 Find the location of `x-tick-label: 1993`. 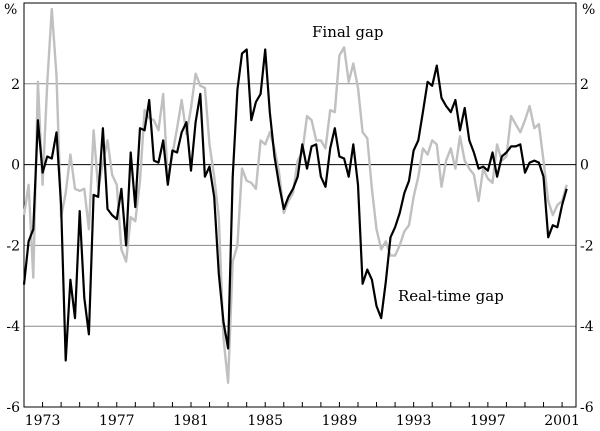

x-tick-label: 1993 is located at coordinates (414, 421).